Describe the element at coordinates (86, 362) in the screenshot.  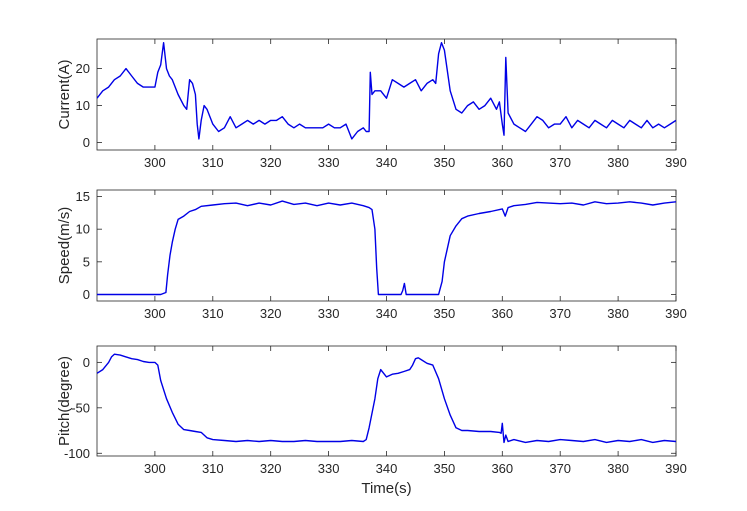
I see `pitch-y-tick-label: 0` at that location.